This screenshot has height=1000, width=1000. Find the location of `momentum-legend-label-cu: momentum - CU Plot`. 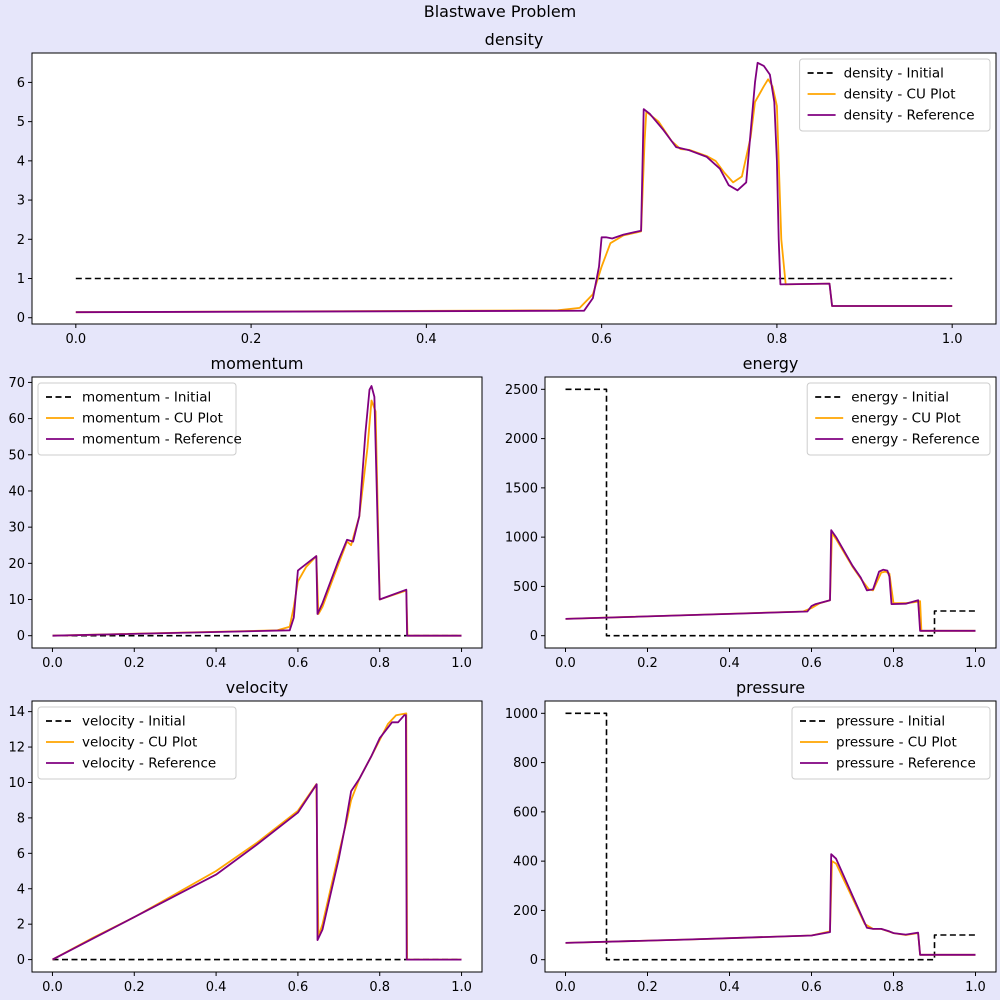

momentum-legend-label-cu: momentum - CU Plot is located at coordinates (152, 419).